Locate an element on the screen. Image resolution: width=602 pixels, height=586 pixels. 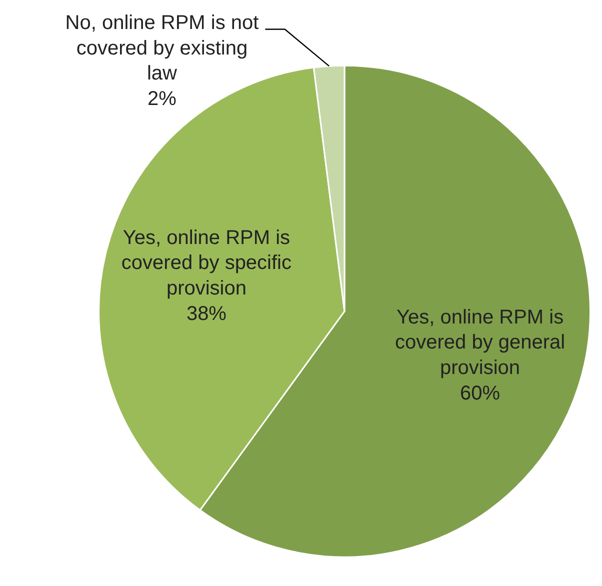
slice-label: No, online RPM is not covered by existing law is located at coordinates (162, 48).